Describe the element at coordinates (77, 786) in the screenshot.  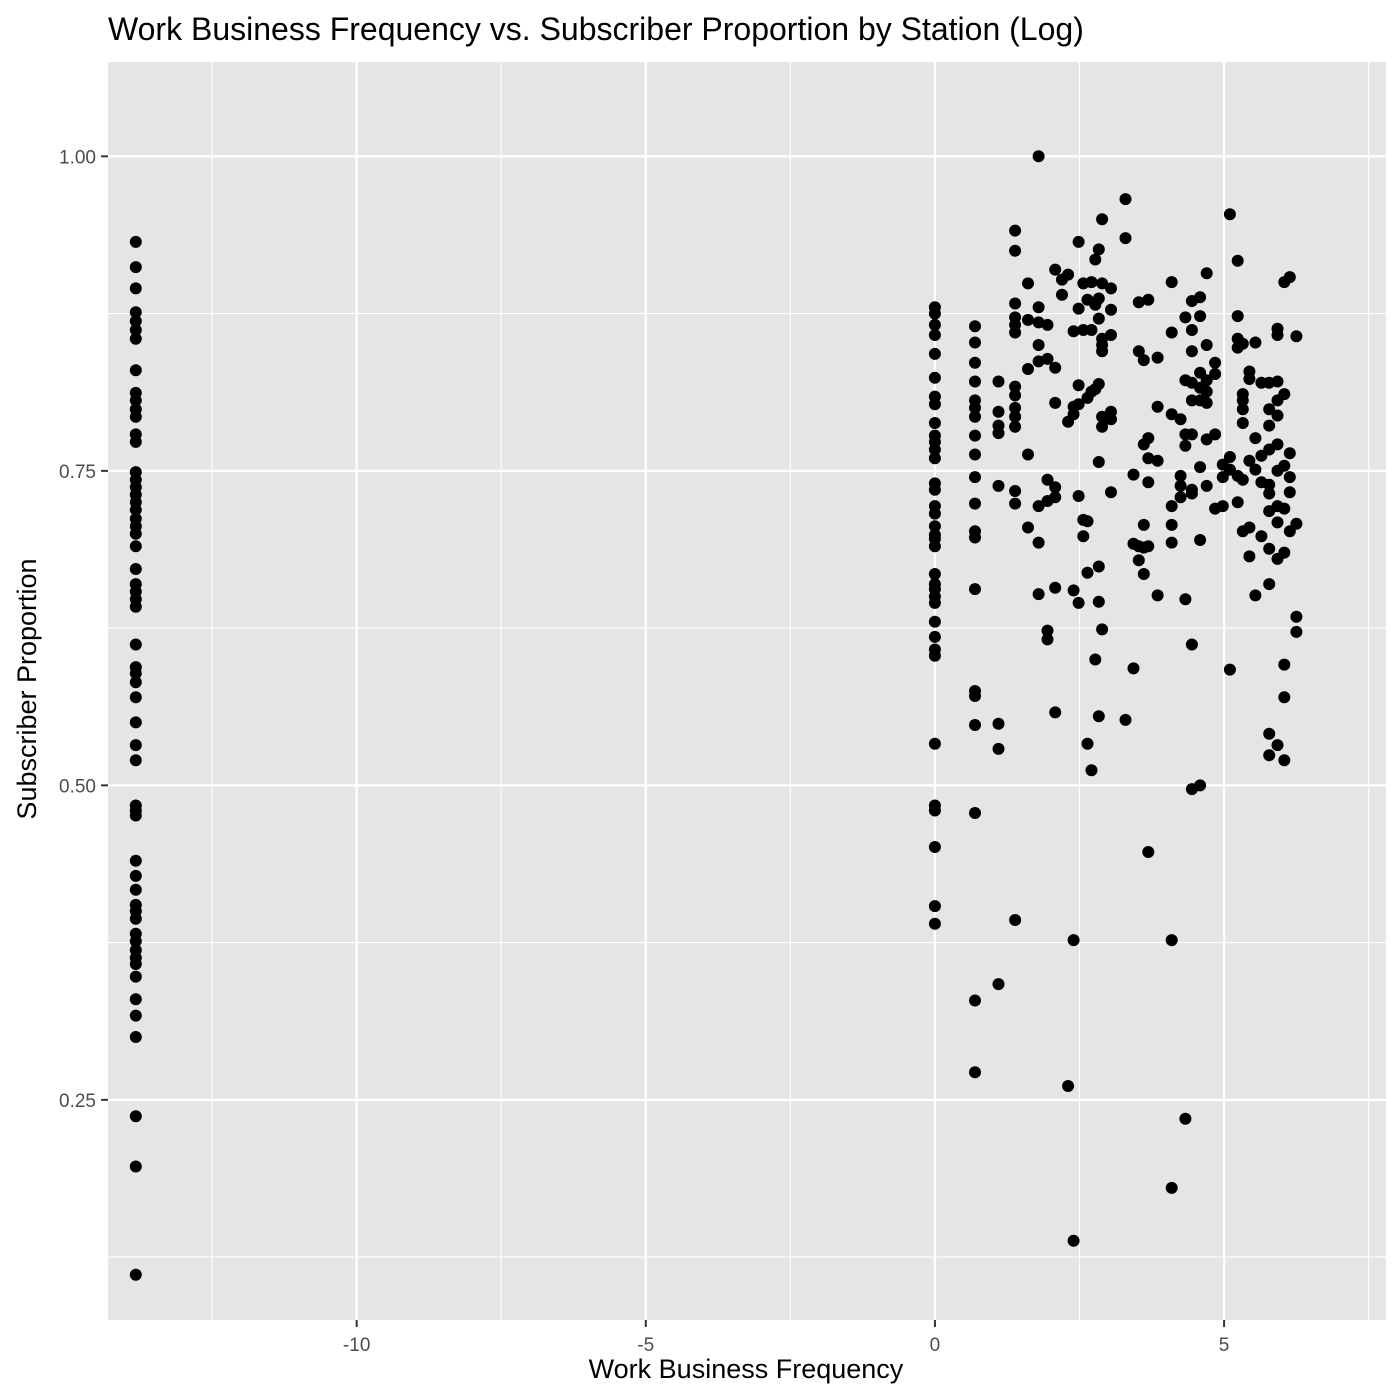
I see `y-tick-label: 0.50` at that location.